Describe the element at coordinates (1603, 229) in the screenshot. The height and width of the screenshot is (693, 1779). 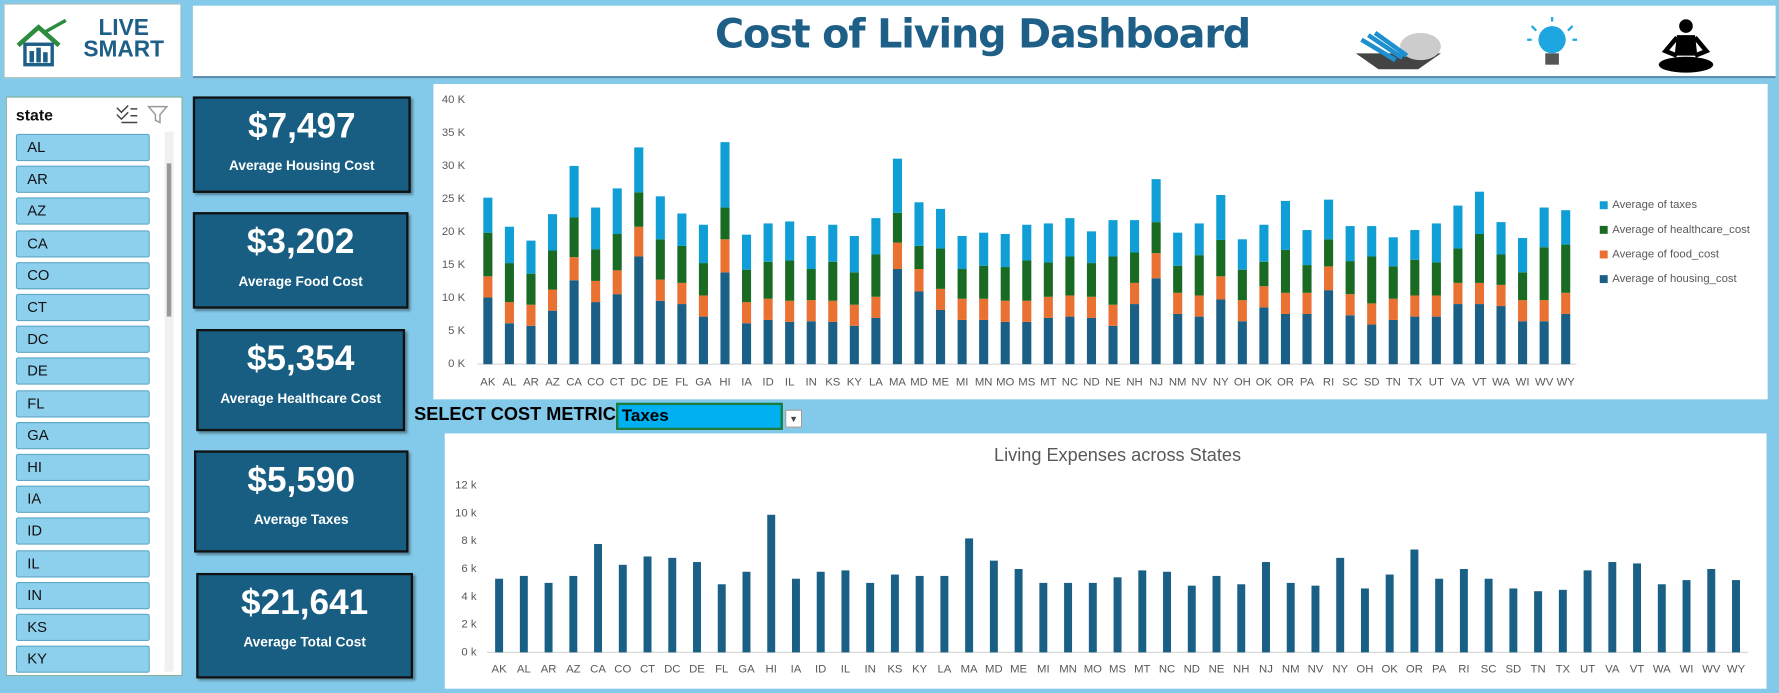
I see `legend-swatch` at that location.